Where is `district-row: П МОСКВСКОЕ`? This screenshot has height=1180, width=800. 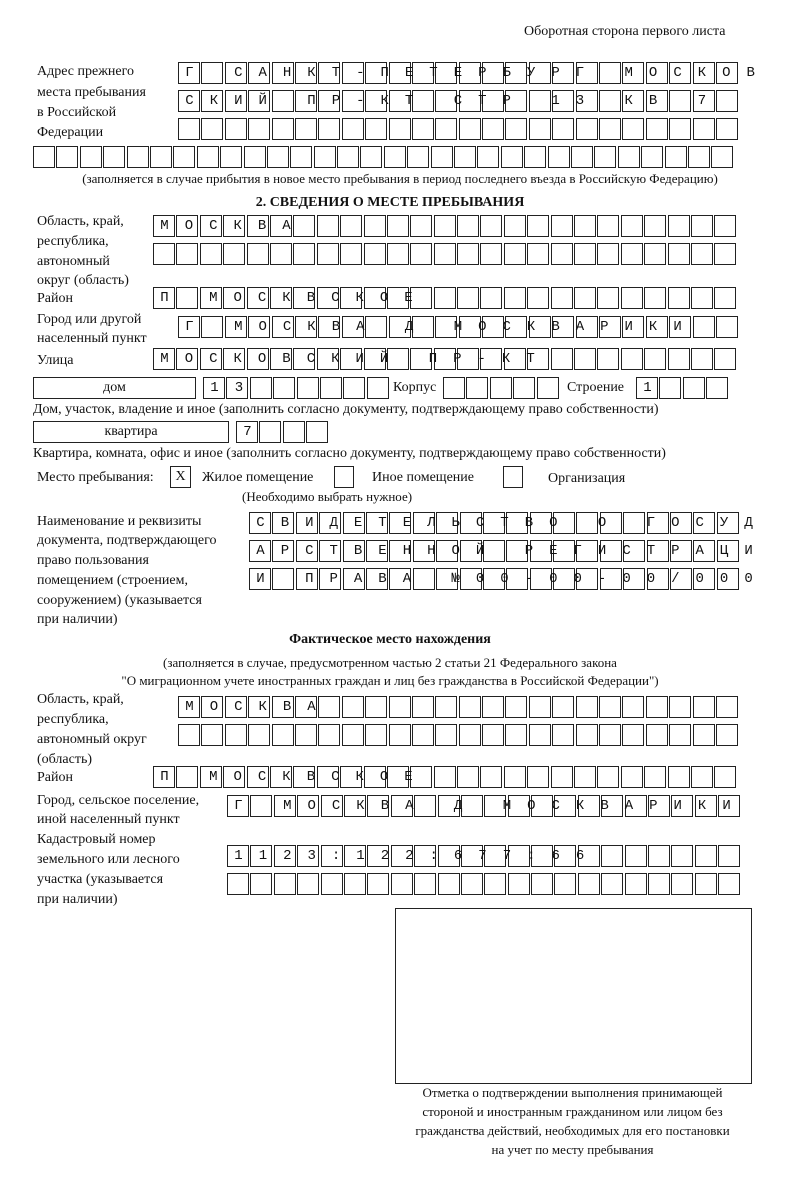
district-row: П МОСКВСКОЕ is located at coordinates (445, 298).